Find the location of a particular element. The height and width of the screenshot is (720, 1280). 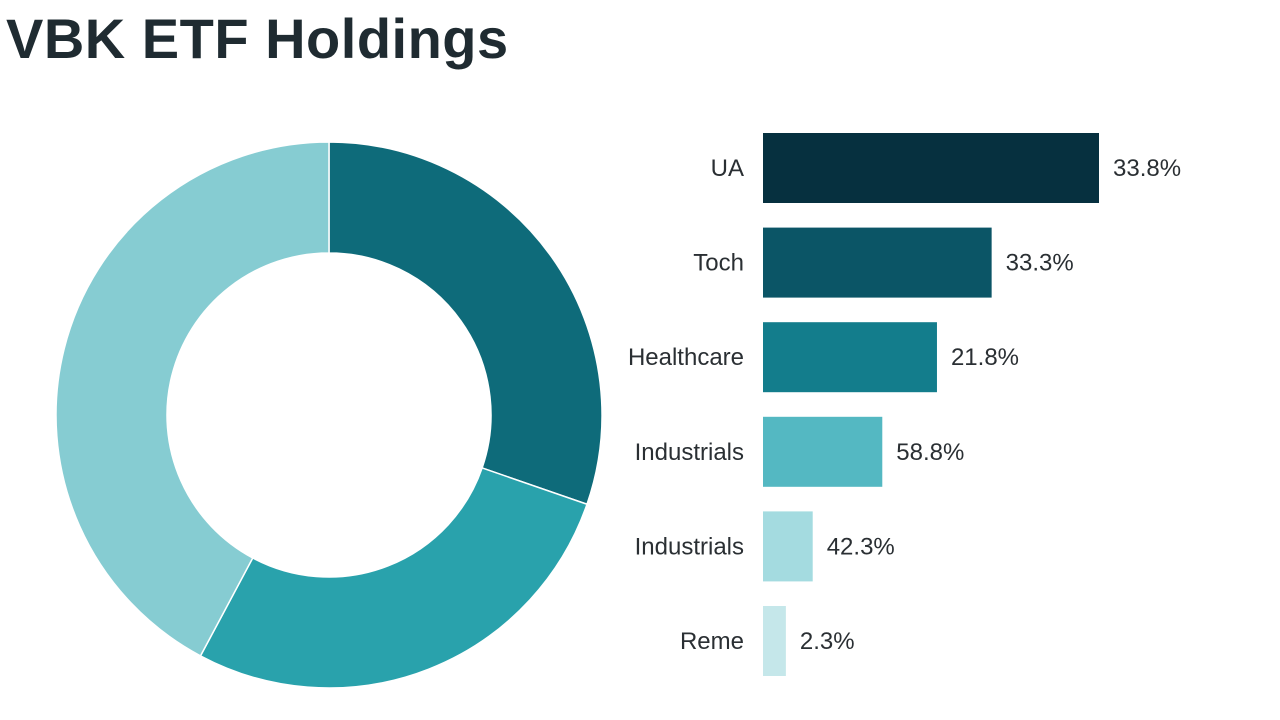

bar-category-label: Toch is located at coordinates (718, 263).